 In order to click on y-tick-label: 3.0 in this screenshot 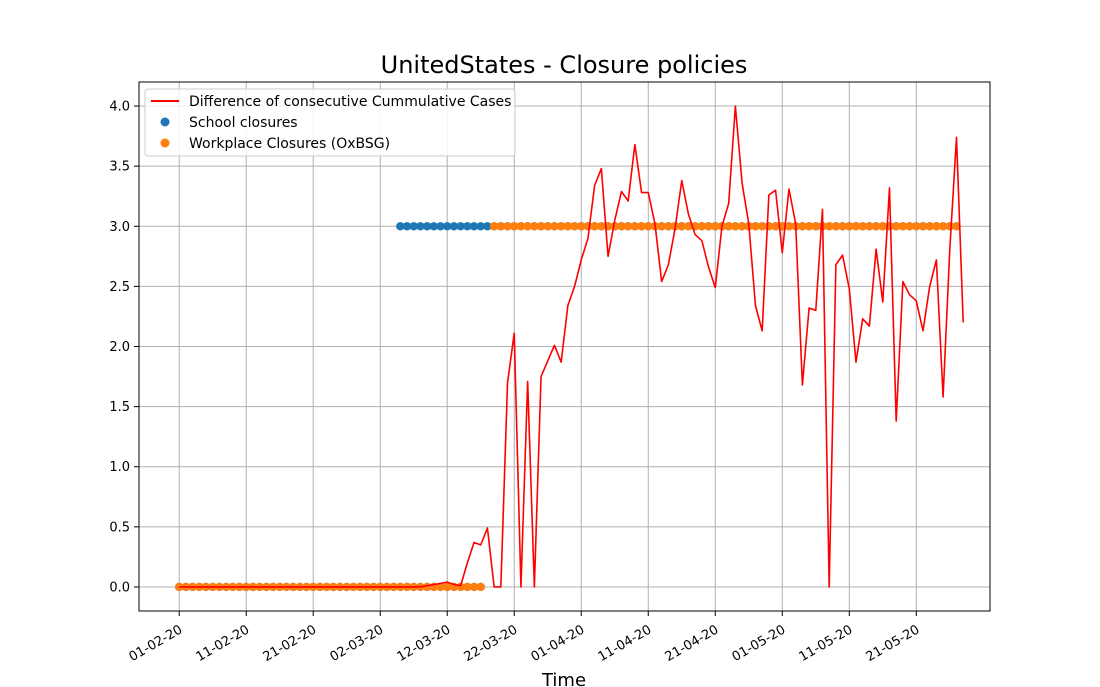, I will do `click(119, 227)`.